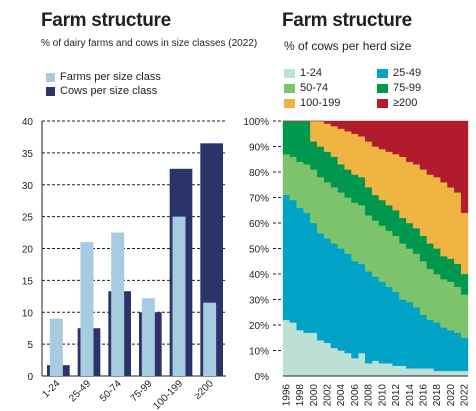 The width and height of the screenshot is (476, 411). Describe the element at coordinates (300, 395) in the screenshot. I see `x-tick-label-1998: 1998` at that location.